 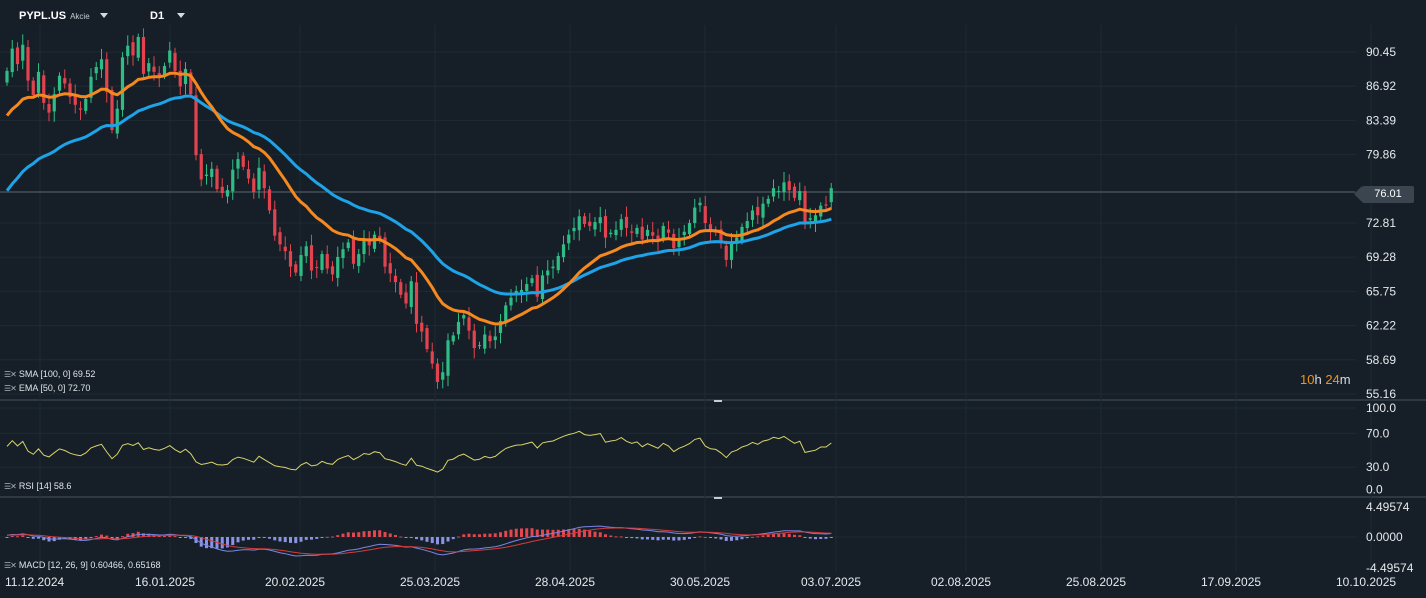 What do you see at coordinates (181, 15) in the screenshot?
I see `timeframe-dropdown-icon` at bounding box center [181, 15].